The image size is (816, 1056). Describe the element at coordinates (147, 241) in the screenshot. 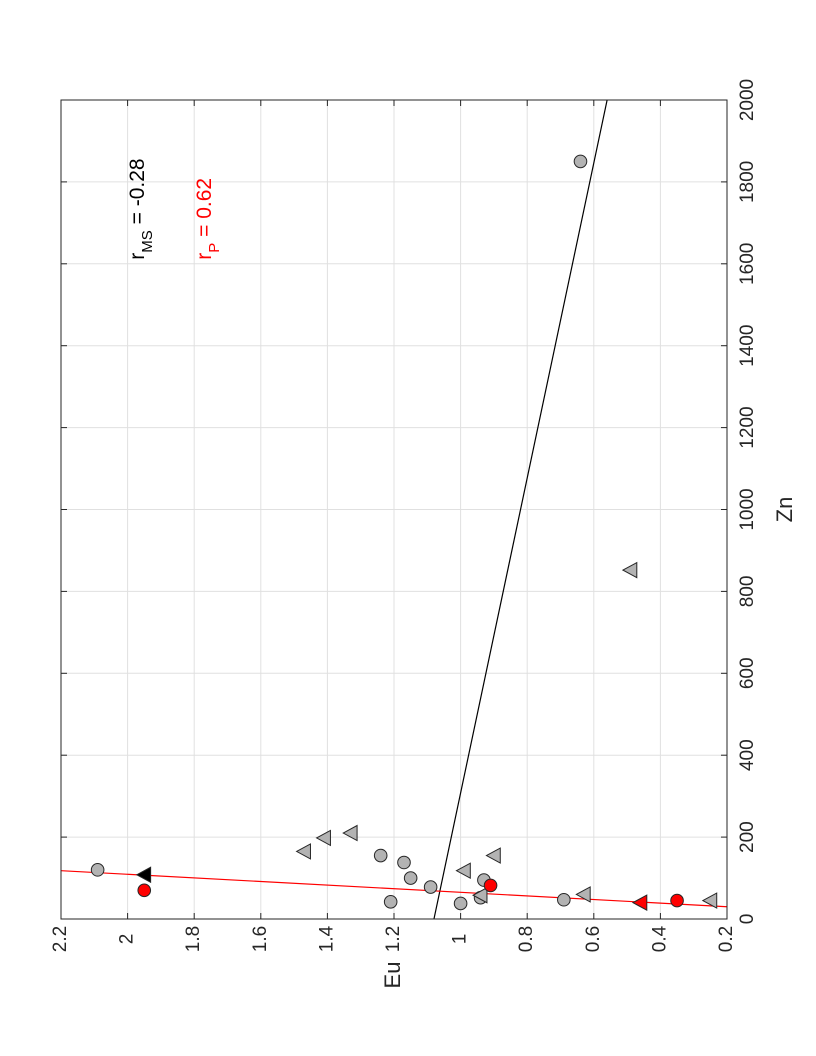

I see `annotation-subscript: MS` at that location.